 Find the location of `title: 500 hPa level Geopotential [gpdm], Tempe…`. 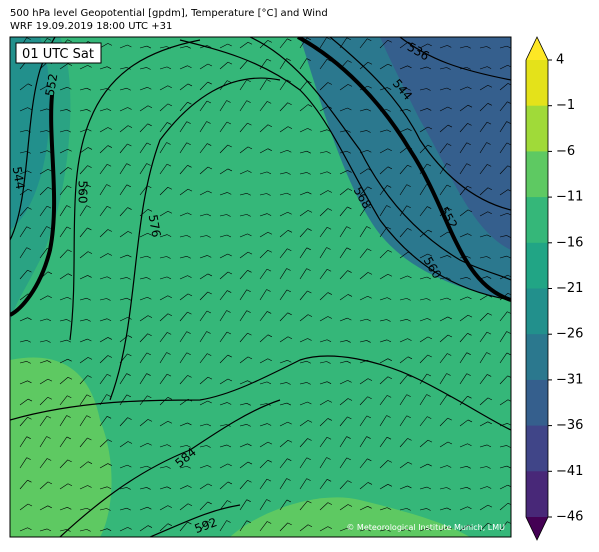

title: 500 hPa level Geopotential [gpdm], Tempe… is located at coordinates (169, 13).